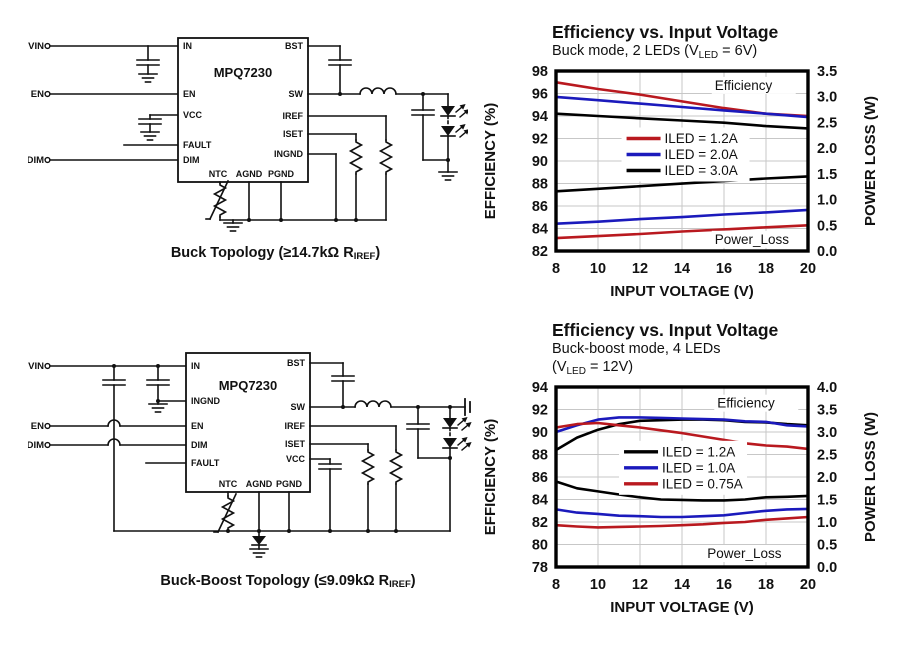  Describe the element at coordinates (727, 52) in the screenshot. I see `chart-subtitle: Buck mode, 2 LEDs (VLED = 6V)` at that location.